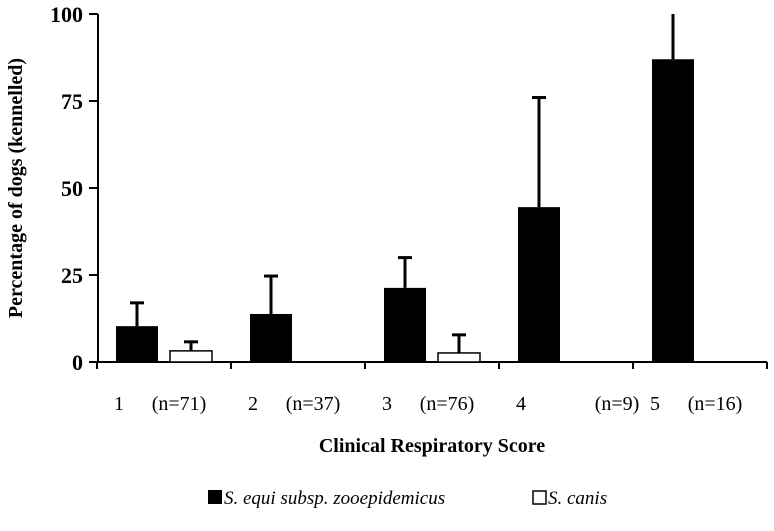  Describe the element at coordinates (617, 404) in the screenshot. I see `x-tick-n-label: (n=9)` at that location.